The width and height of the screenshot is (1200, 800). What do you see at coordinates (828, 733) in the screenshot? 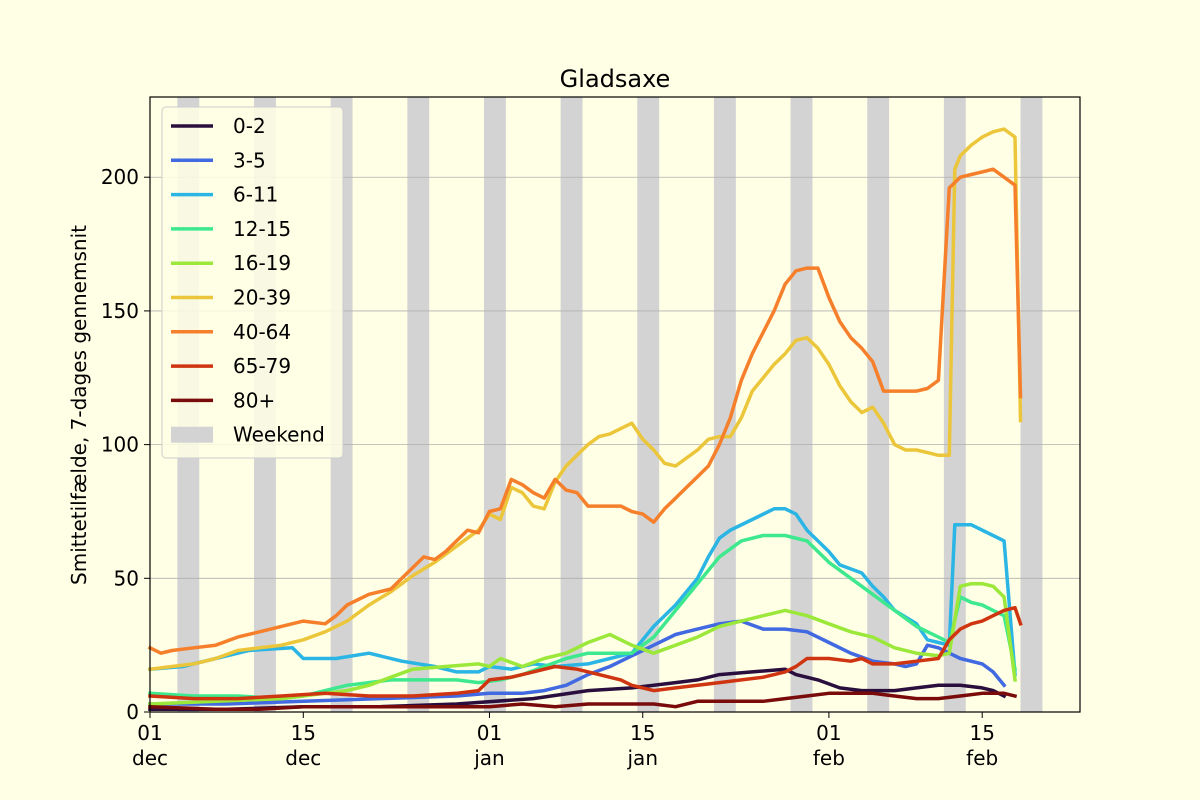
I see `x-tick-label-4: 01` at bounding box center [828, 733].